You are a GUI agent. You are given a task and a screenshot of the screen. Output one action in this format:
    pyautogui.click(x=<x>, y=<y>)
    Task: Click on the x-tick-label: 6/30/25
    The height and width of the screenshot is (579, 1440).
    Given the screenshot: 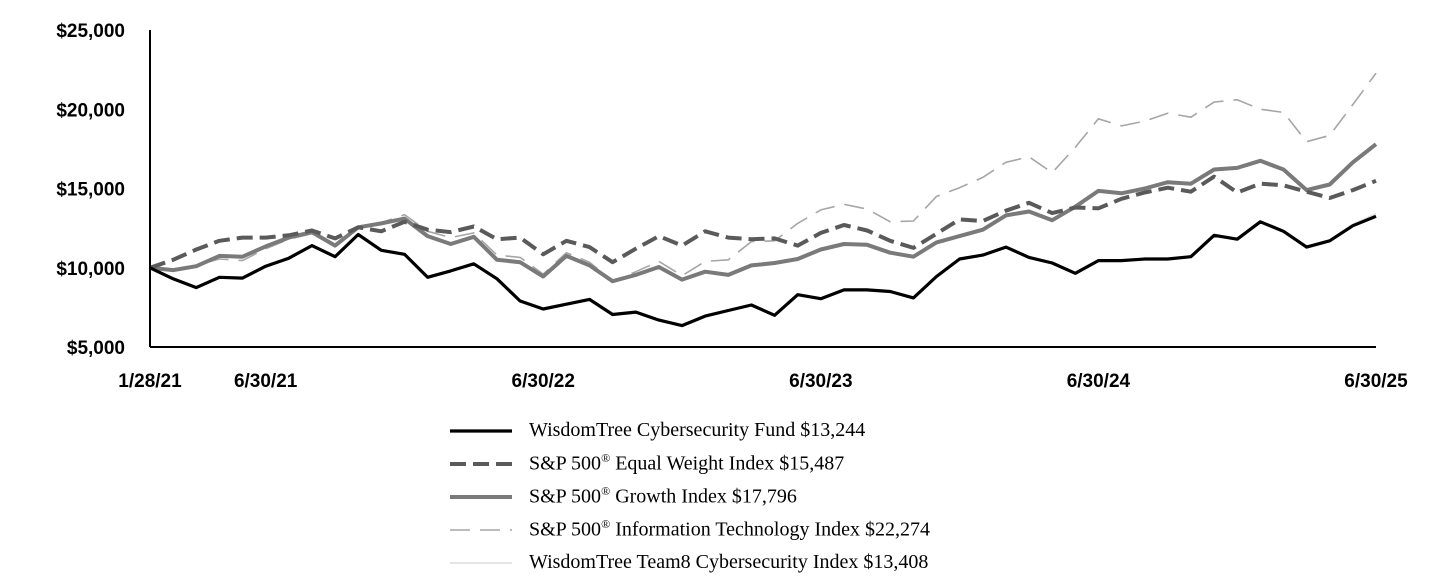 What is the action you would take?
    pyautogui.click(x=1376, y=381)
    